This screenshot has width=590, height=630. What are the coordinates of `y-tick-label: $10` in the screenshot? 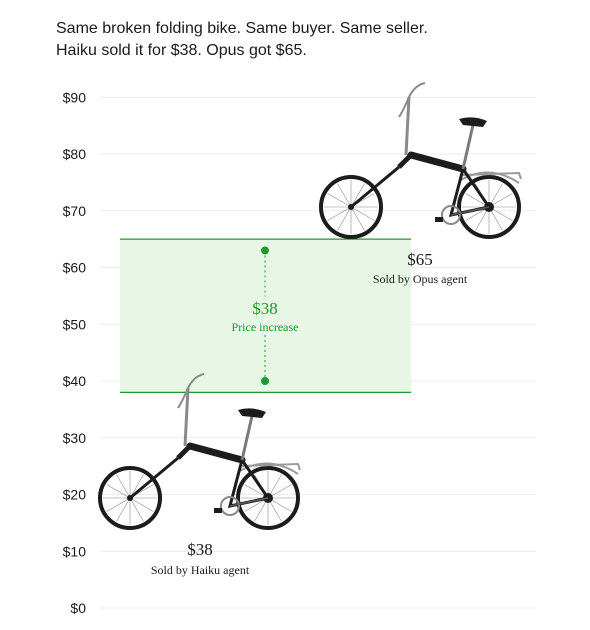 It's located at (75, 551).